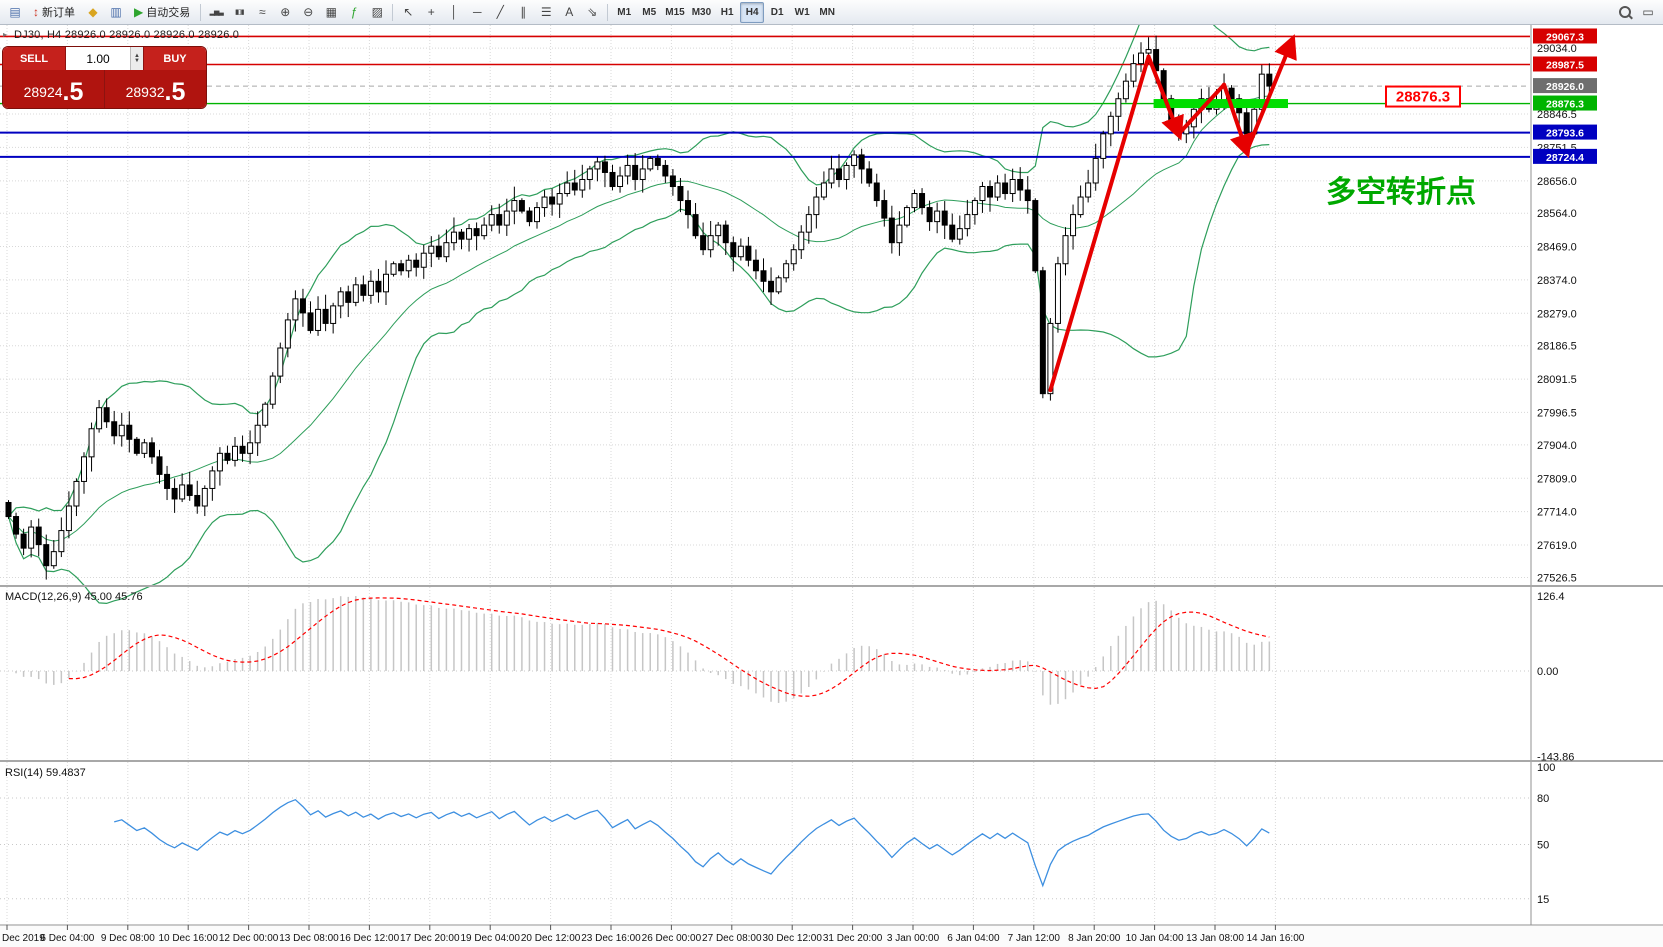 The height and width of the screenshot is (947, 1663). I want to click on trendline-icon: ╱, so click(500, 12).